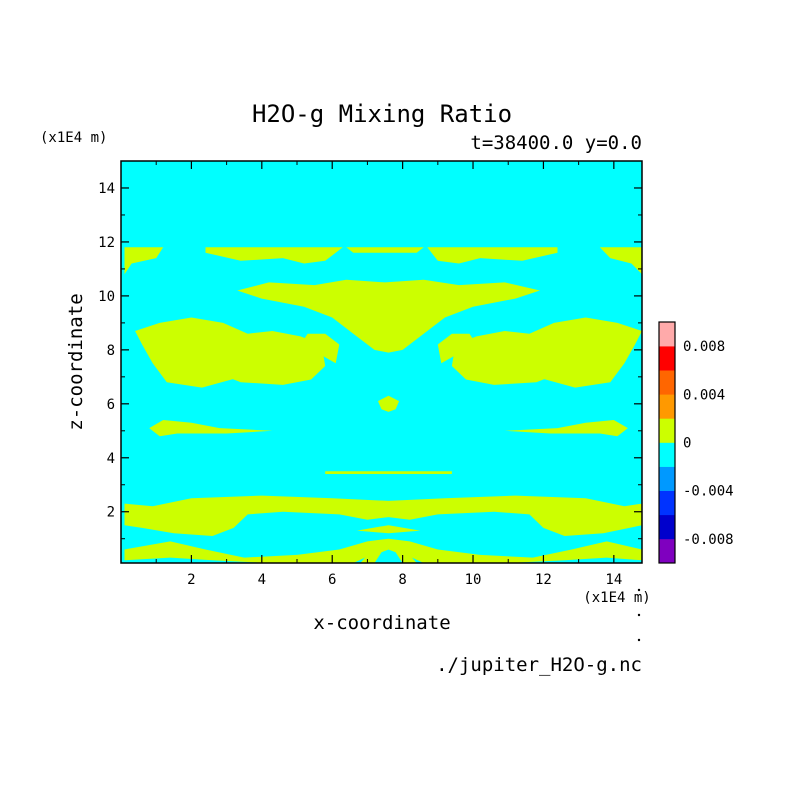  Describe the element at coordinates (382, 114) in the screenshot. I see `chart-title: H2O-g Mixing Ratio` at that location.